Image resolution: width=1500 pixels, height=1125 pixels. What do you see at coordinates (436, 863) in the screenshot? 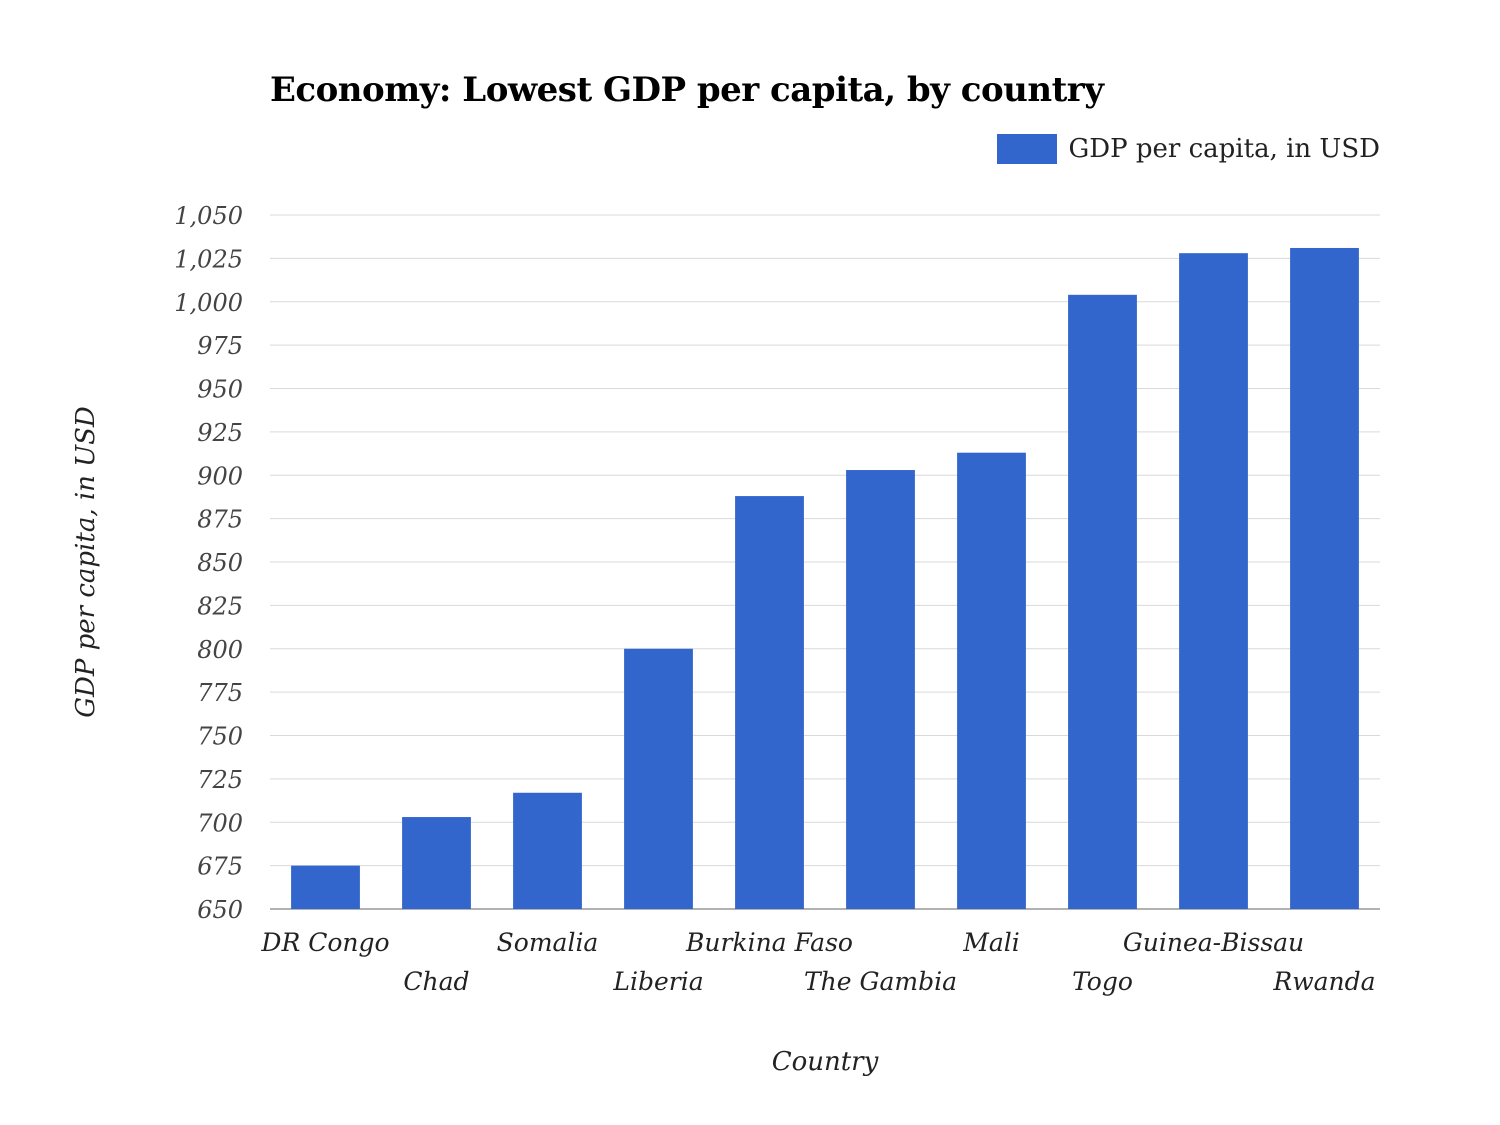
I see `bar-chad` at bounding box center [436, 863].